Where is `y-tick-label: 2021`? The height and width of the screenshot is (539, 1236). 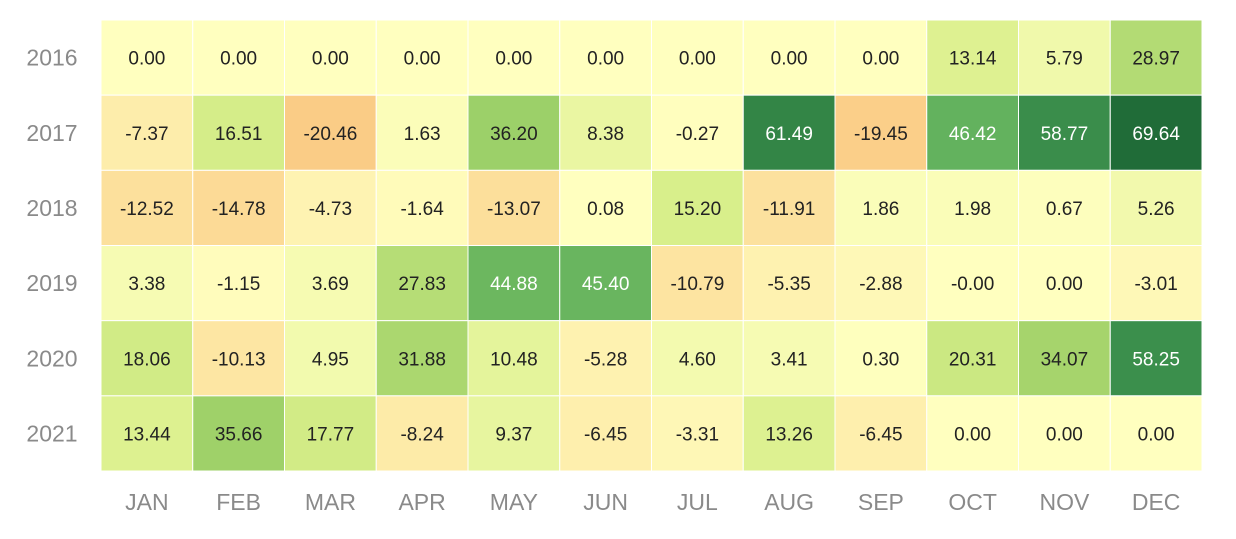 y-tick-label: 2021 is located at coordinates (51, 433).